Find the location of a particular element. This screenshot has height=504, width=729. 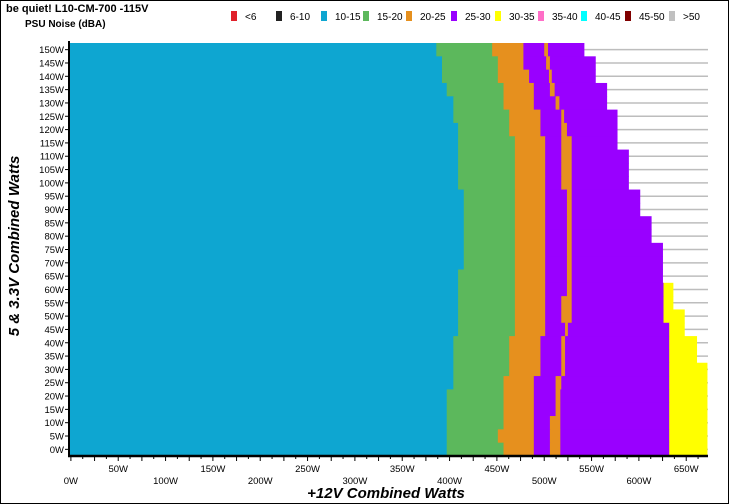

legend-label: 35-40 is located at coordinates (565, 17).